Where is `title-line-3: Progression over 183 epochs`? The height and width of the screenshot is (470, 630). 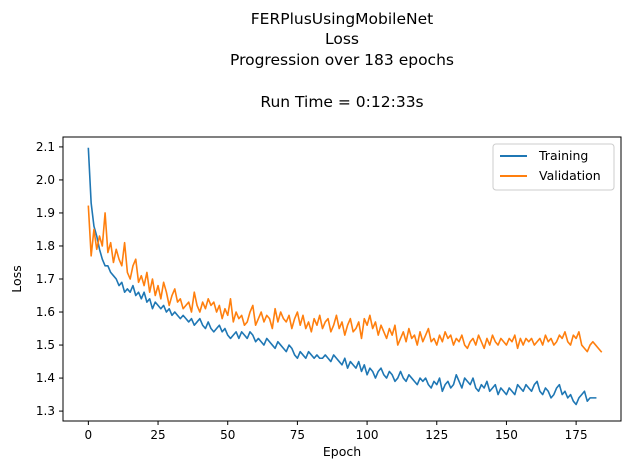 title-line-3: Progression over 183 epochs is located at coordinates (342, 60).